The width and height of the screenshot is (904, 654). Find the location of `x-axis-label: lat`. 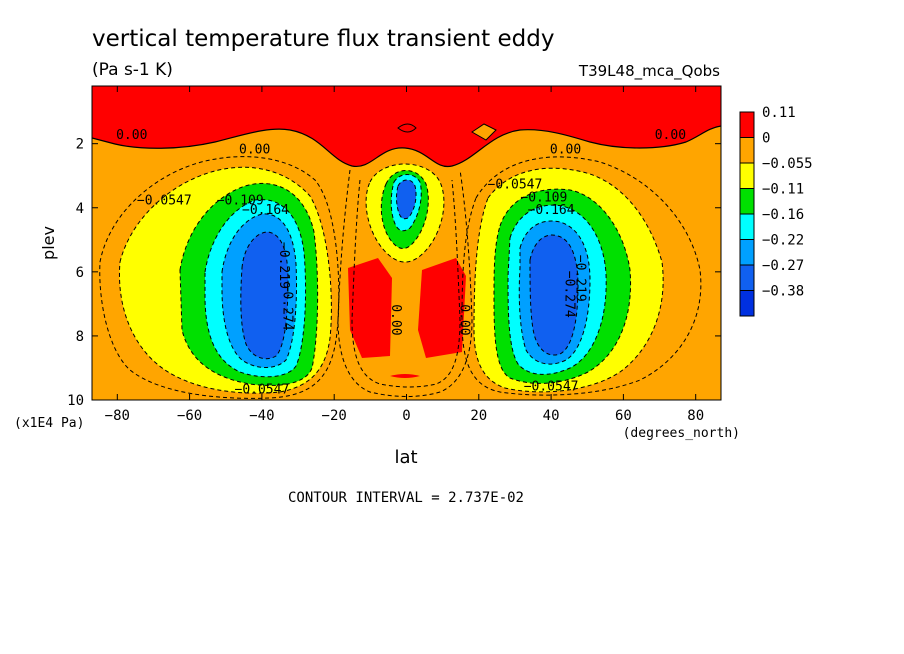

x-axis-label: lat is located at coordinates (405, 457).